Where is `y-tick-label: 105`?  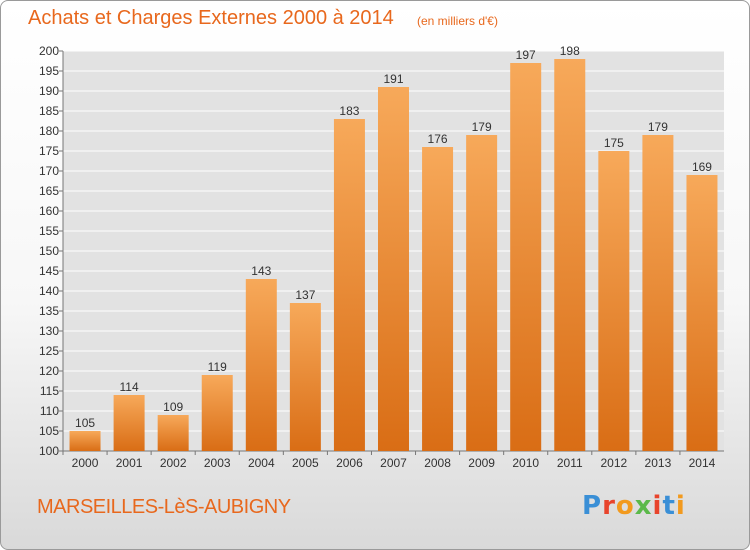 y-tick-label: 105 is located at coordinates (49, 431).